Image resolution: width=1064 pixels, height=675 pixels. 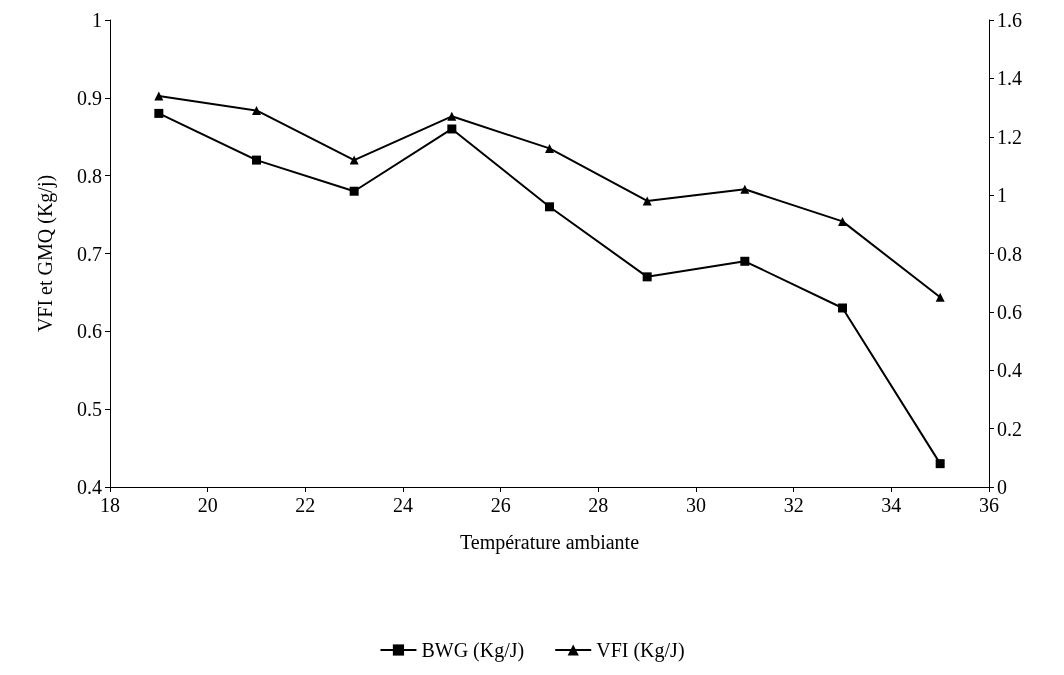 I want to click on y2-tick-label: 1.6, so click(x=1009, y=20).